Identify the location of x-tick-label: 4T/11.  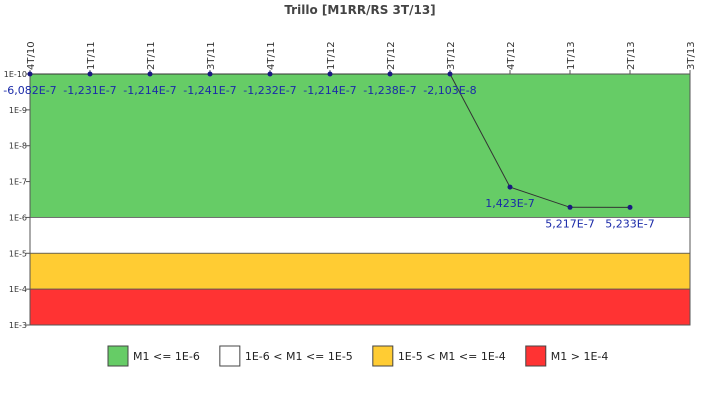
(271, 55).